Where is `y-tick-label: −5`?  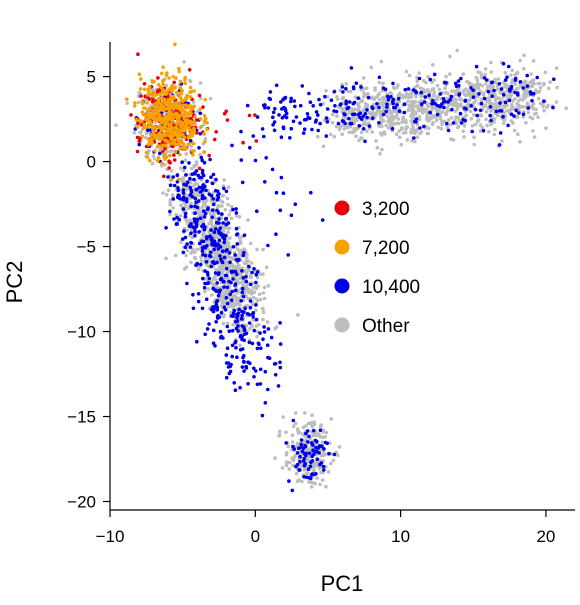 y-tick-label: −5 is located at coordinates (86, 247).